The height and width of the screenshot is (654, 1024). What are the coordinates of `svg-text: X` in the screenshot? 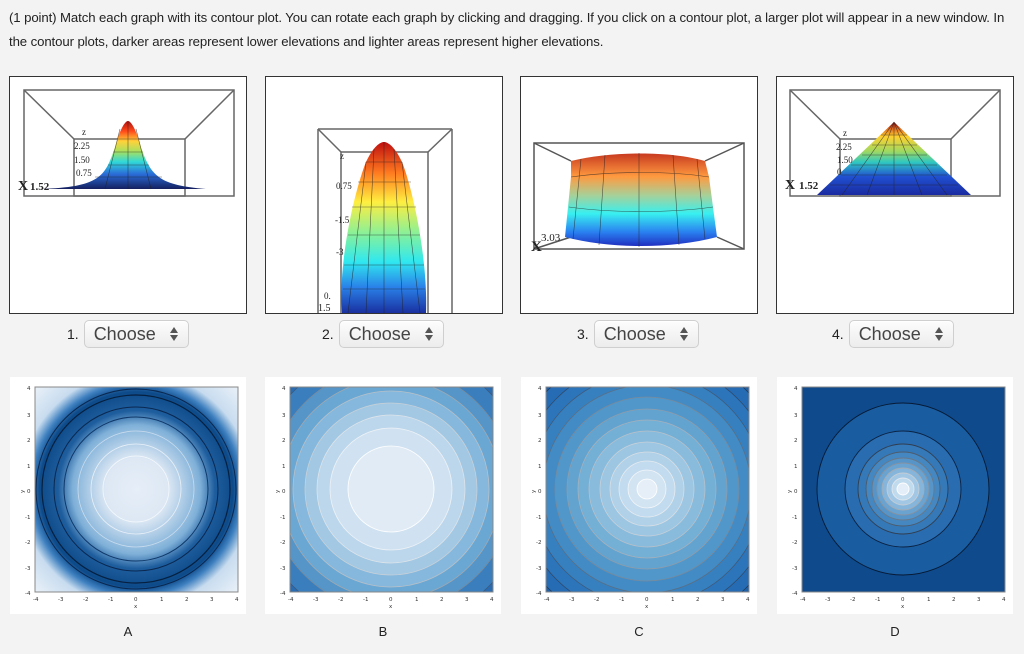 It's located at (536, 247).